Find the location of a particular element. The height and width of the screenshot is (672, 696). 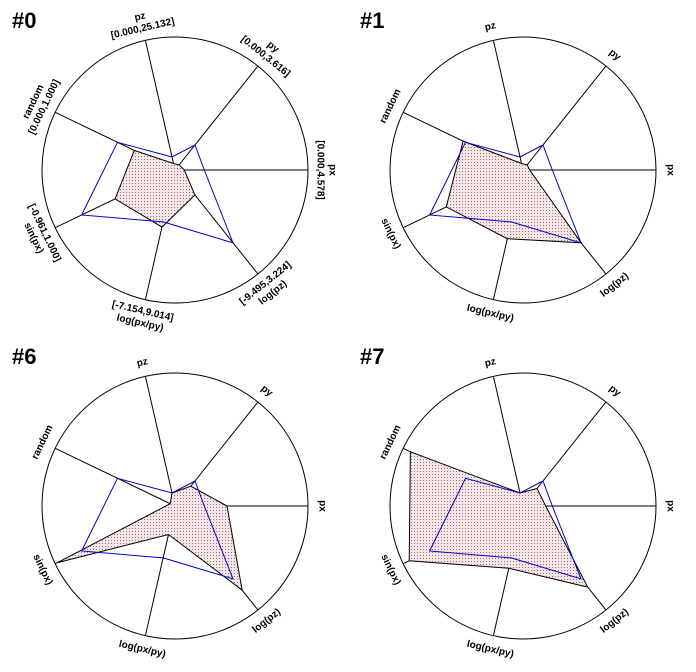

chart-title: #7 is located at coordinates (372, 356).